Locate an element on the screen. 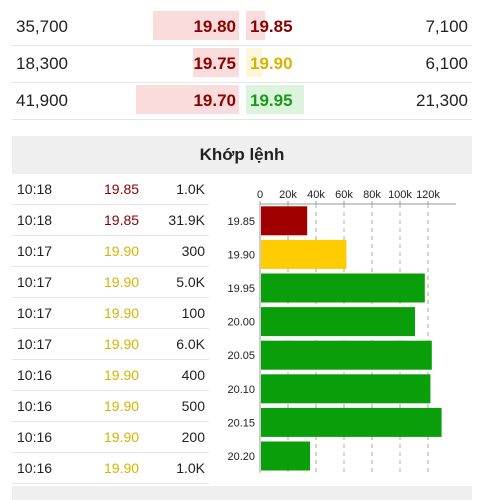 The height and width of the screenshot is (500, 485). y-tick-label: 19.95 is located at coordinates (241, 289).